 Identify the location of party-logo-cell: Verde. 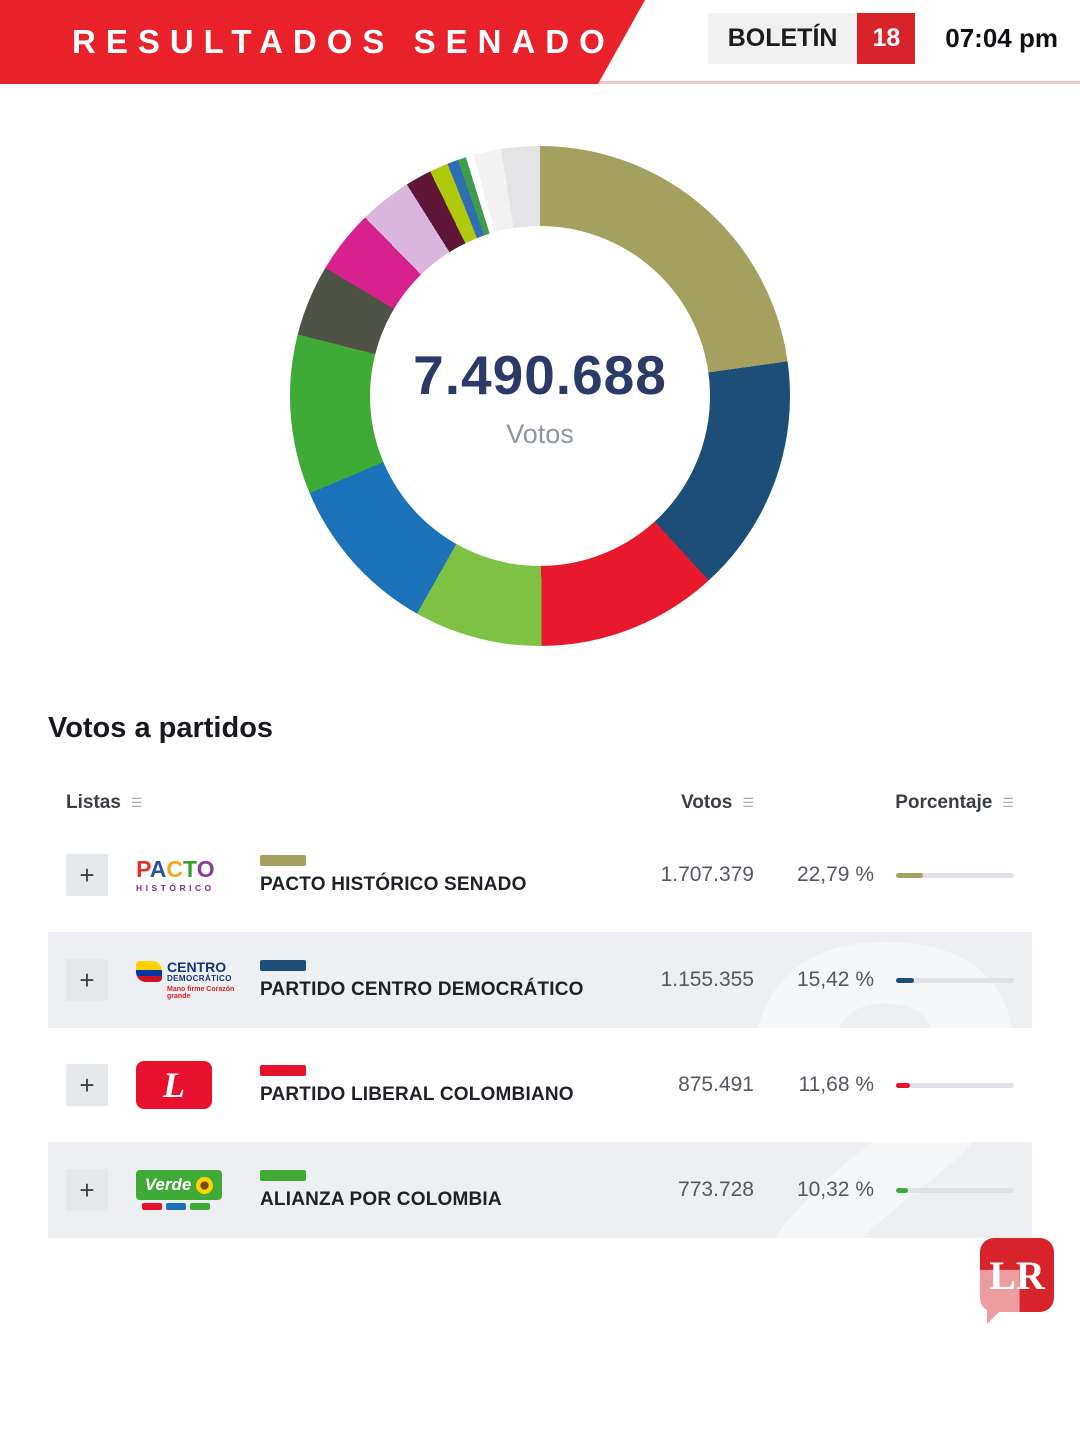
(196, 1190).